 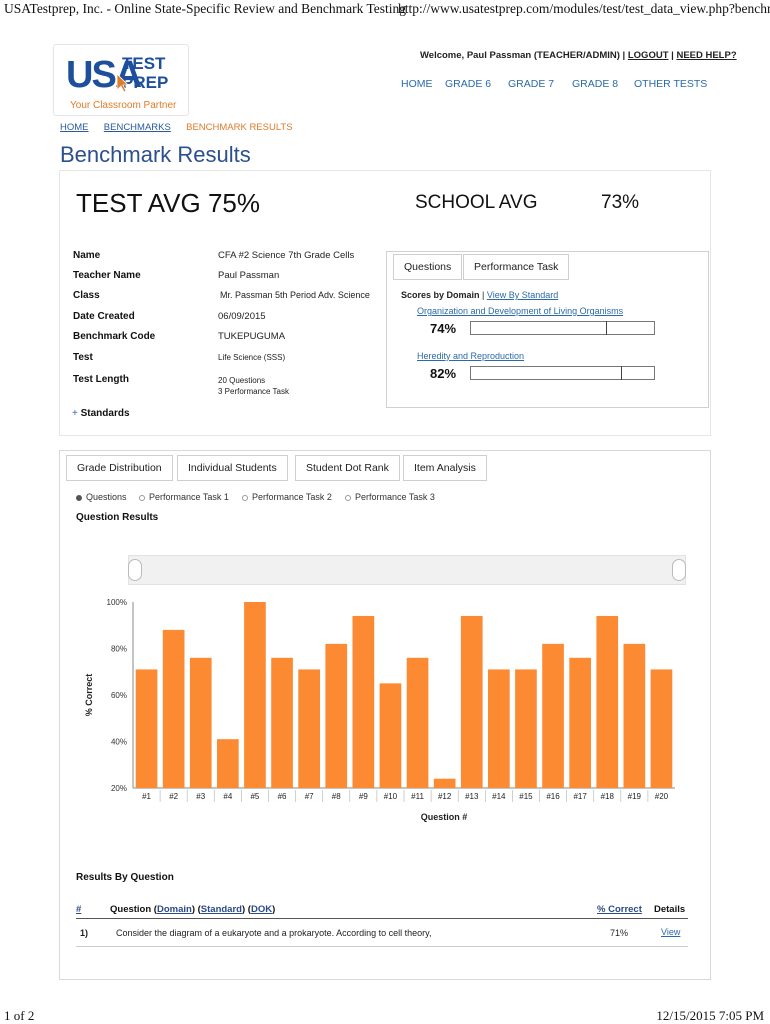 I want to click on results-by-question-heading: Results By Question, so click(x=125, y=877).